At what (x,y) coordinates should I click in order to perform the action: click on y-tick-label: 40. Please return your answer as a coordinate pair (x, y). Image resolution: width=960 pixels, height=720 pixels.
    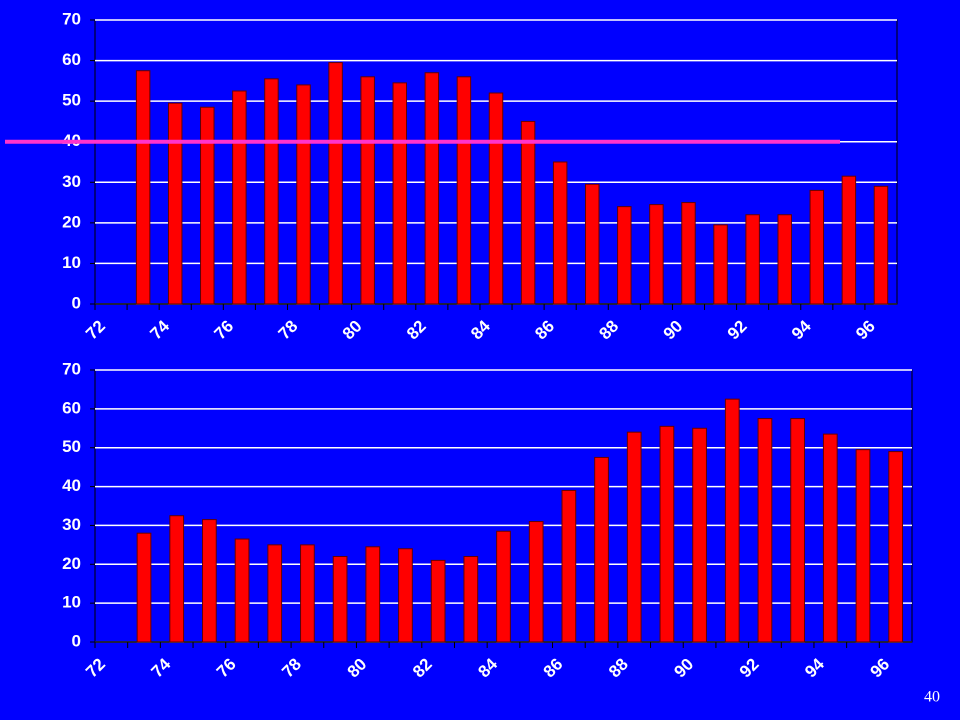
    Looking at the image, I should click on (71, 485).